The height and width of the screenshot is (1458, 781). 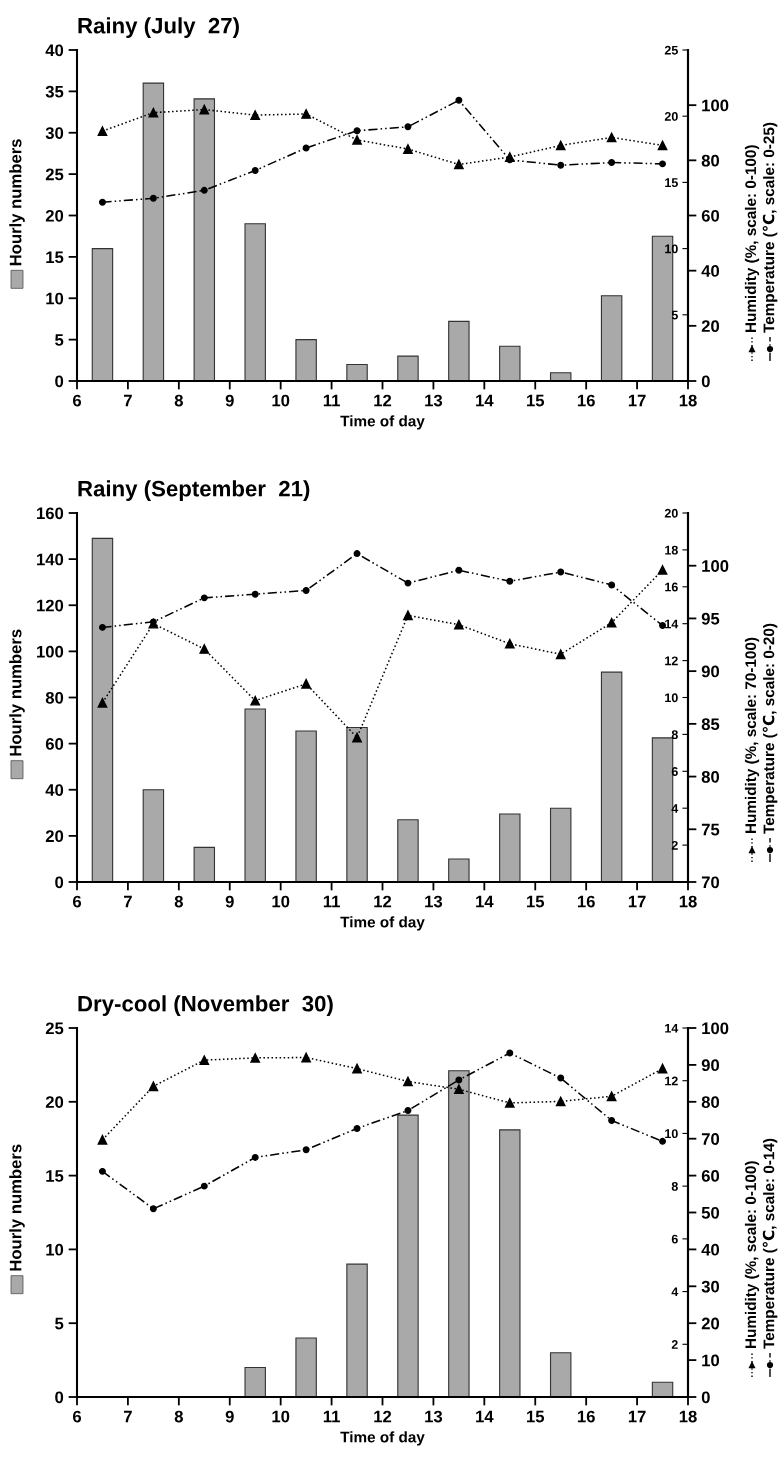 What do you see at coordinates (770, 1243) in the screenshot?
I see `y3-axis-title: Temperature (℃, scale: 0-14)` at bounding box center [770, 1243].